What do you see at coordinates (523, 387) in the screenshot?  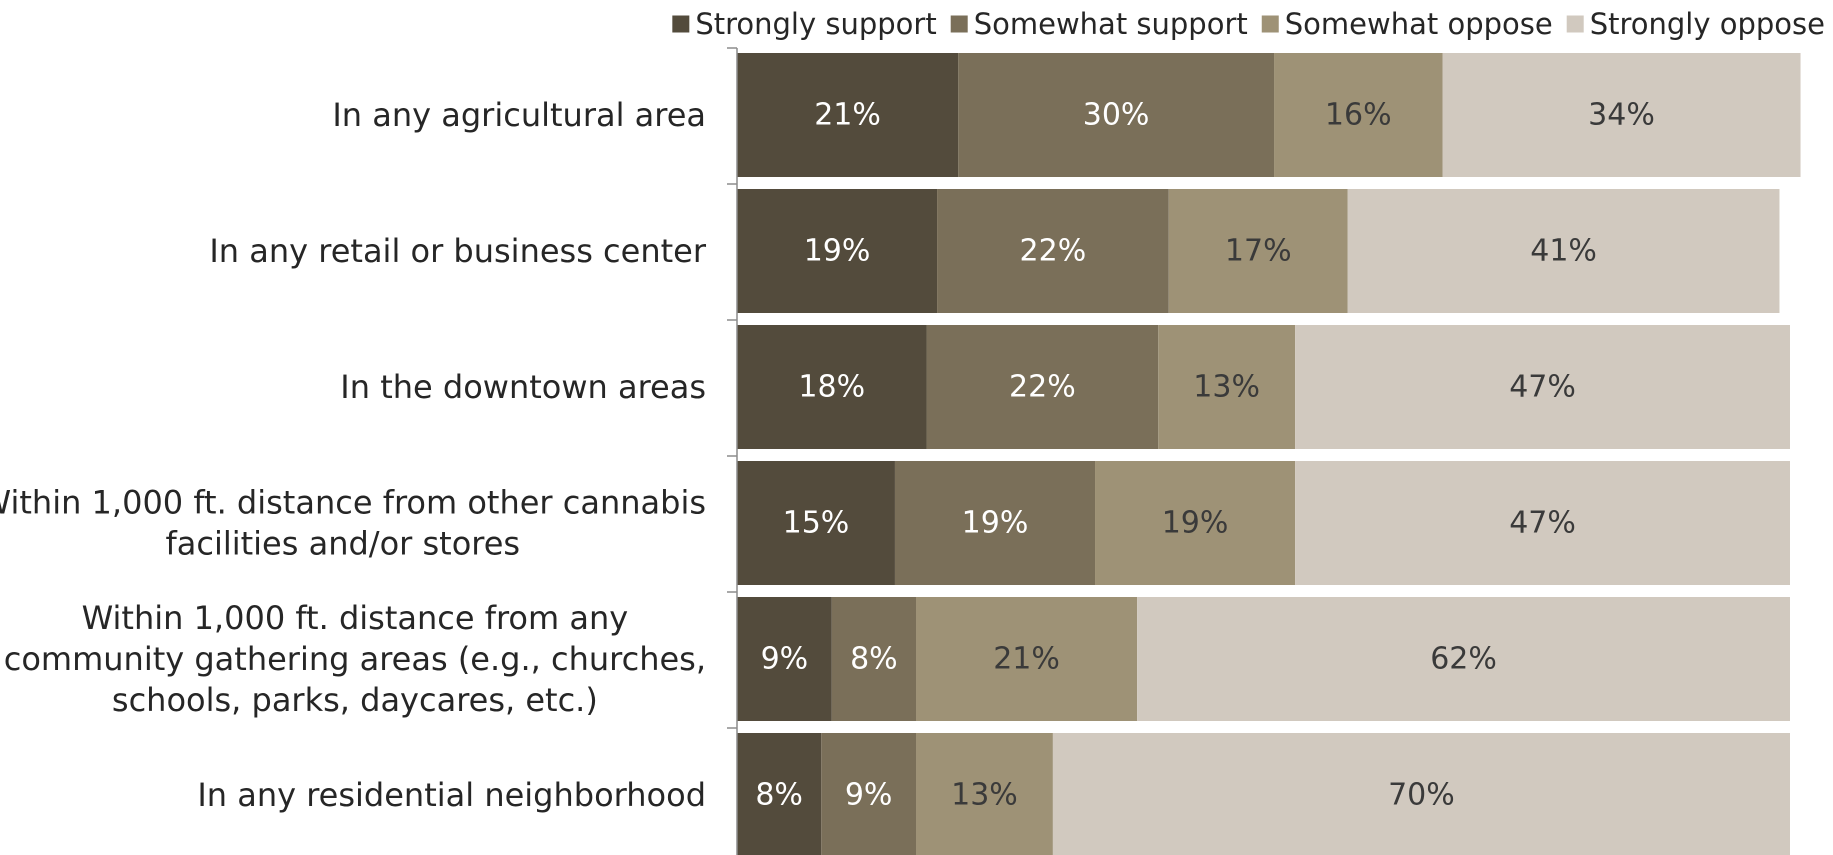 I see `category-label: In the downtown areas` at bounding box center [523, 387].